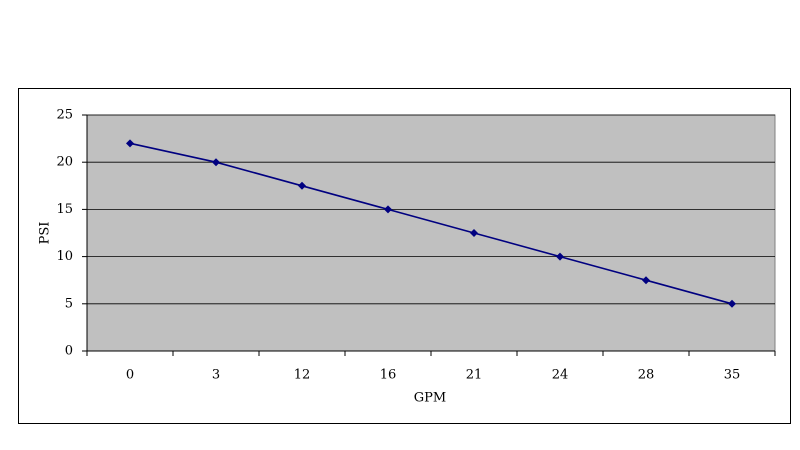 The width and height of the screenshot is (800, 450). I want to click on y-tick-label: 10, so click(64, 256).